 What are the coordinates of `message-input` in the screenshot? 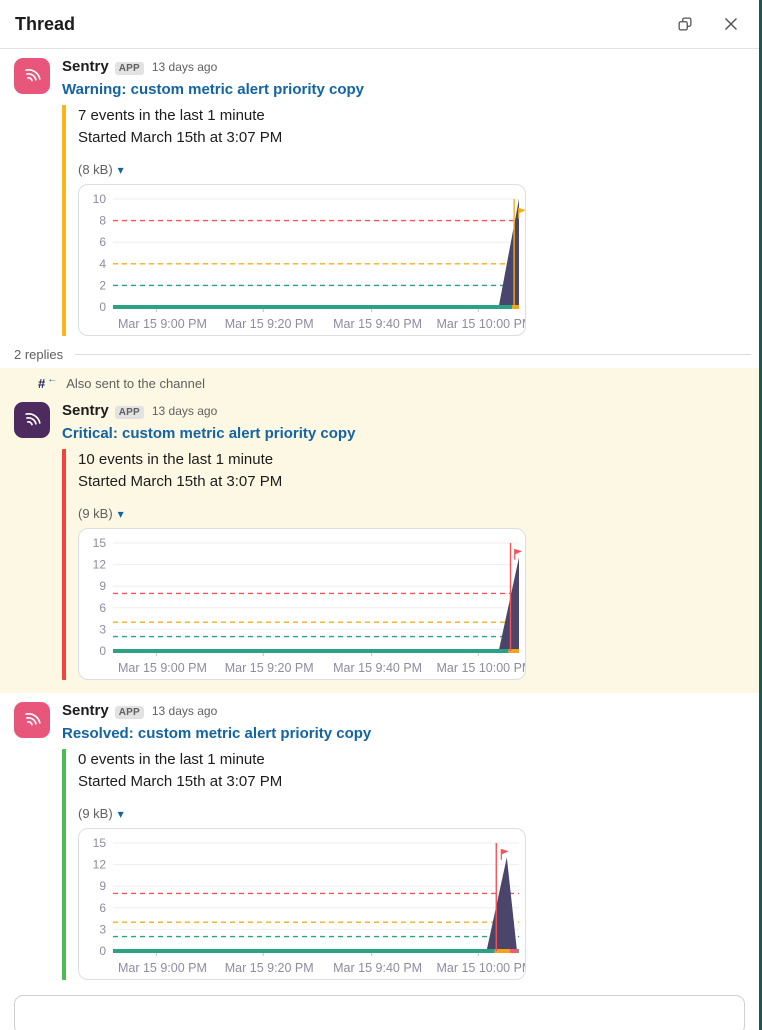 It's located at (379, 1012).